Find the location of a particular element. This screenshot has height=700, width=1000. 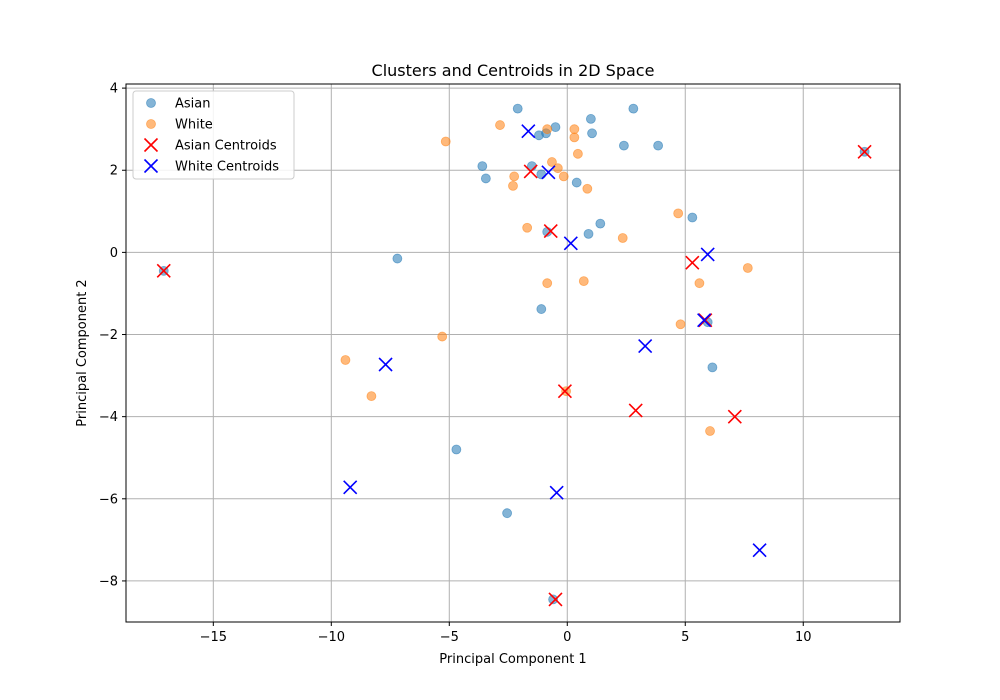

x-tick-label: −15 is located at coordinates (213, 637).